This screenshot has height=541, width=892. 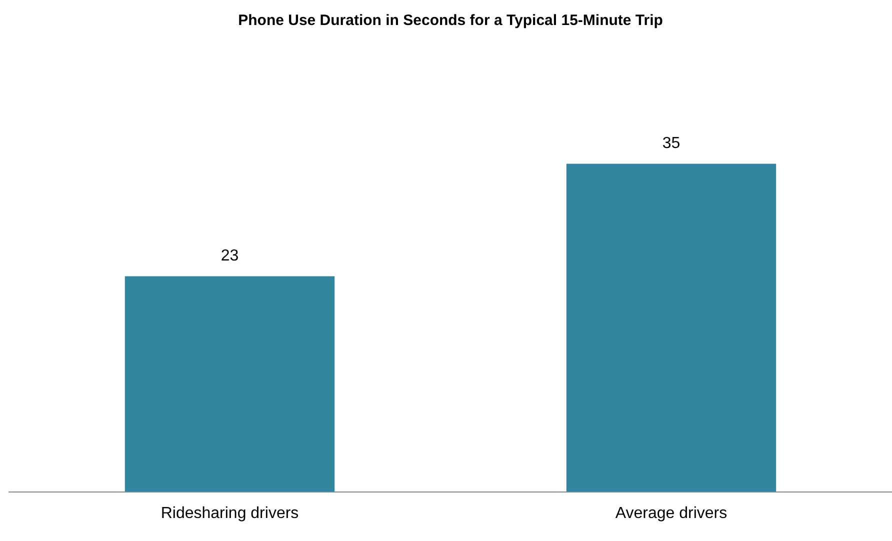 What do you see at coordinates (671, 143) in the screenshot?
I see `data-label: 35` at bounding box center [671, 143].